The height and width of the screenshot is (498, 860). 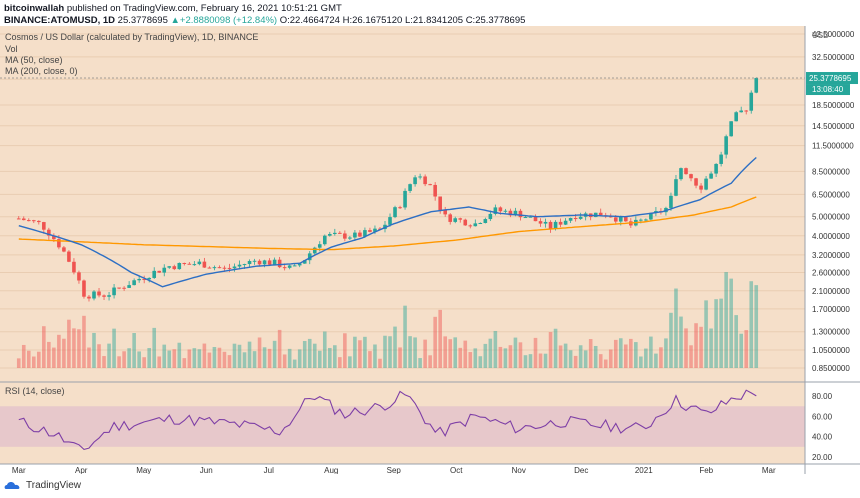 I want to click on x-tick-label: Oct, so click(x=456, y=470).